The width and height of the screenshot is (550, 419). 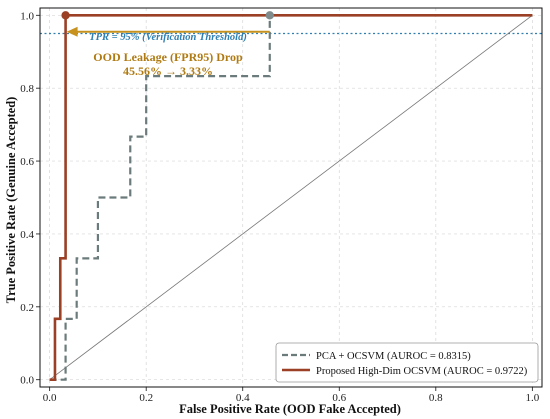 I want to click on y-tick-label: 1.0, so click(x=27, y=16).